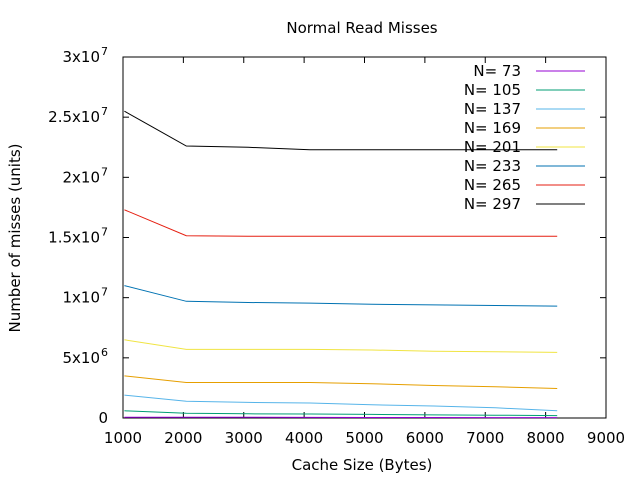 Image resolution: width=640 pixels, height=485 pixels. What do you see at coordinates (85, 296) in the screenshot?
I see `y-tick-label: 1x10⁷` at bounding box center [85, 296].